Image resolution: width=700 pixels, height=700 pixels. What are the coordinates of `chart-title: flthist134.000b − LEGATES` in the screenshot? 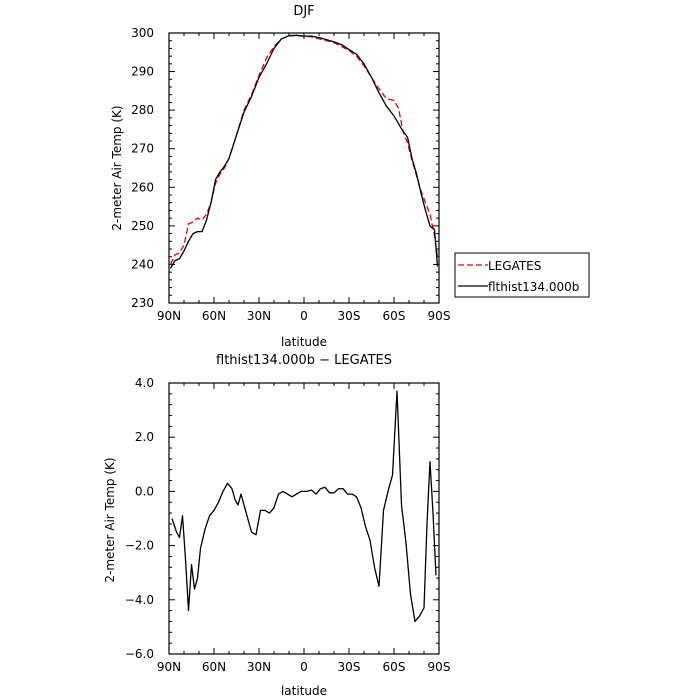 It's located at (304, 360).